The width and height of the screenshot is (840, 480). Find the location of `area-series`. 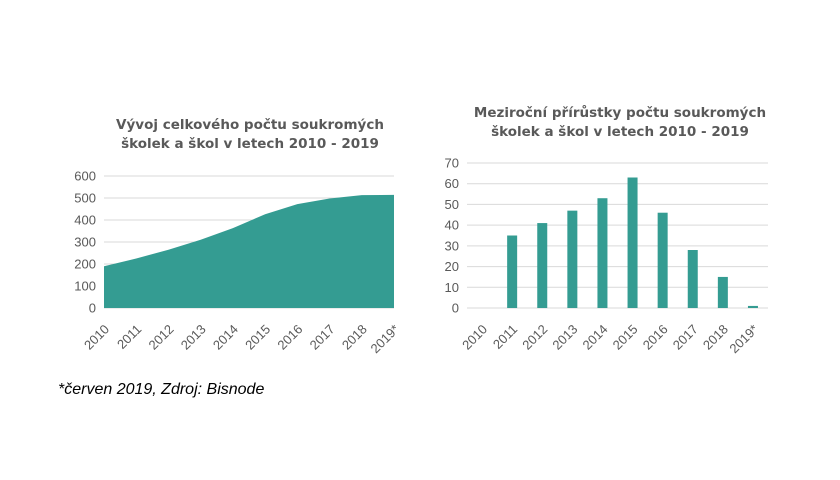

area-series is located at coordinates (249, 251).